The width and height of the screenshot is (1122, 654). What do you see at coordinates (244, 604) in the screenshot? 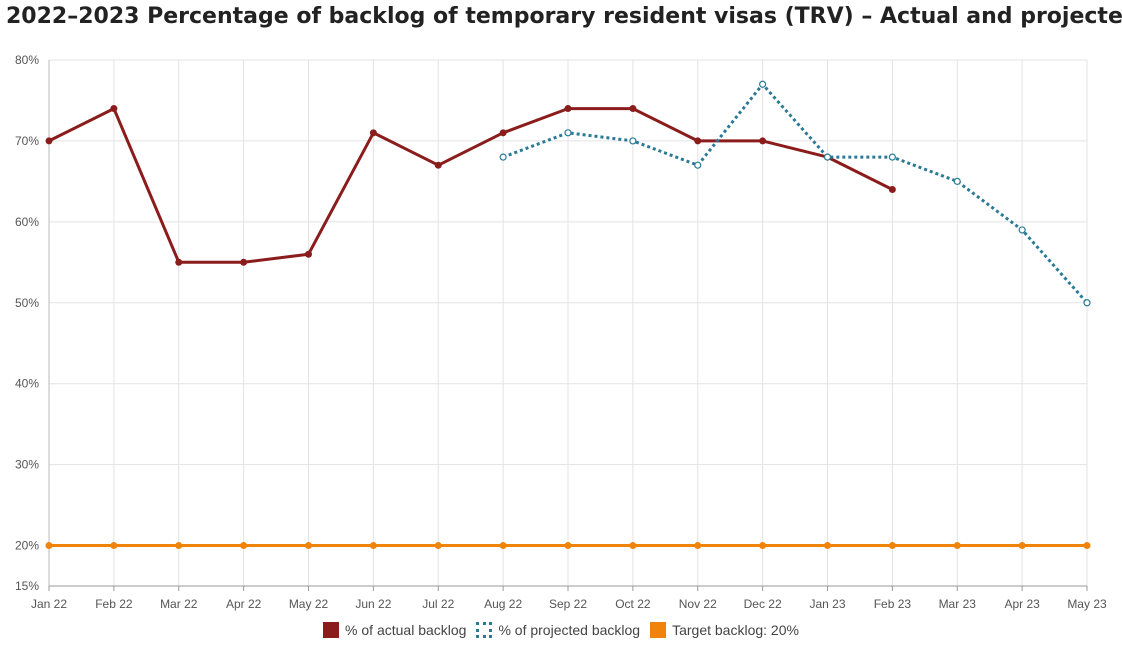
I see `x-tick-label: Apr 22` at bounding box center [244, 604].